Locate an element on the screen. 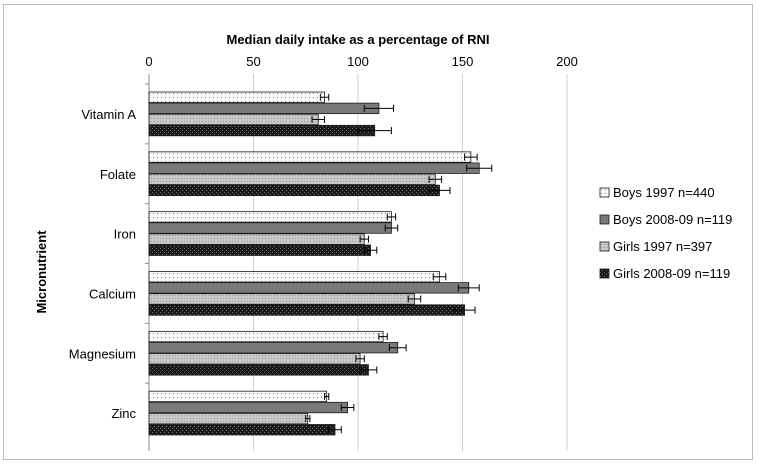  category-labels: Vitamin A Folate Iron Calcium Magnesium Zinc is located at coordinates (103, 264).